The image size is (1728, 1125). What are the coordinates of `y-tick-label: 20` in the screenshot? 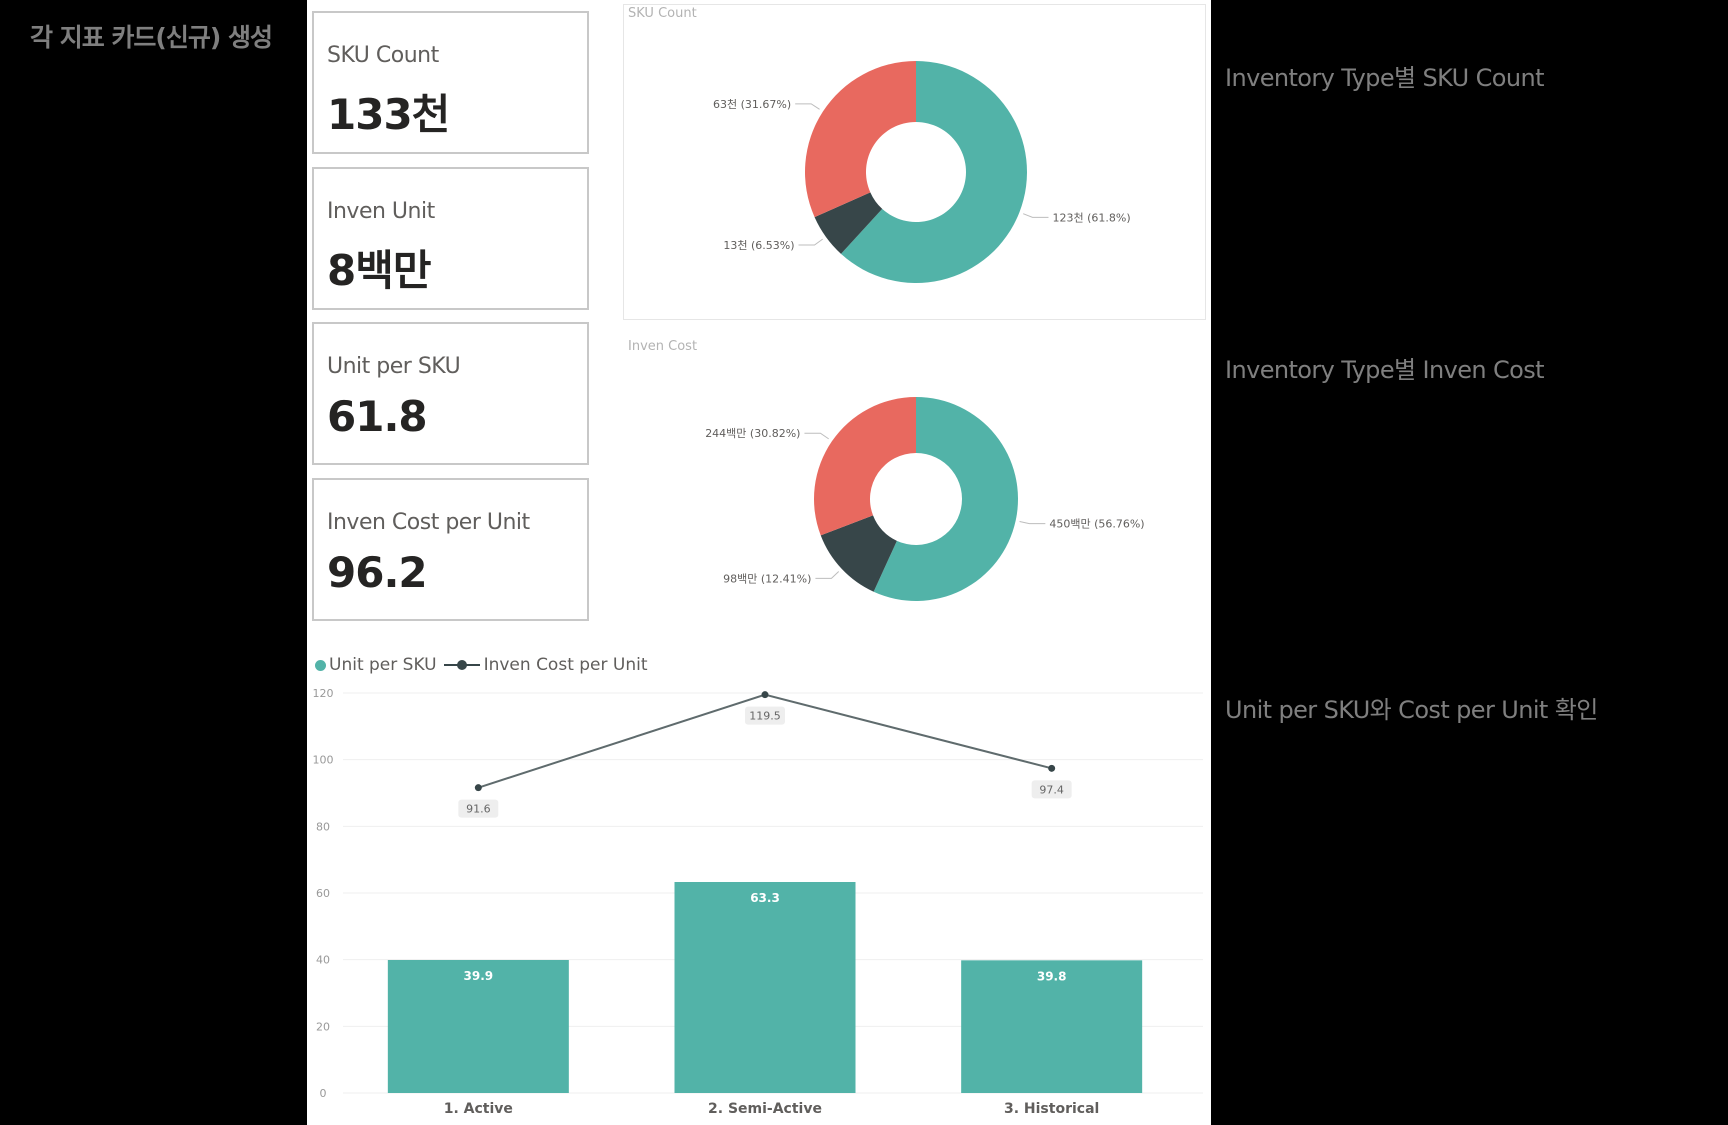 It's located at (323, 1026).